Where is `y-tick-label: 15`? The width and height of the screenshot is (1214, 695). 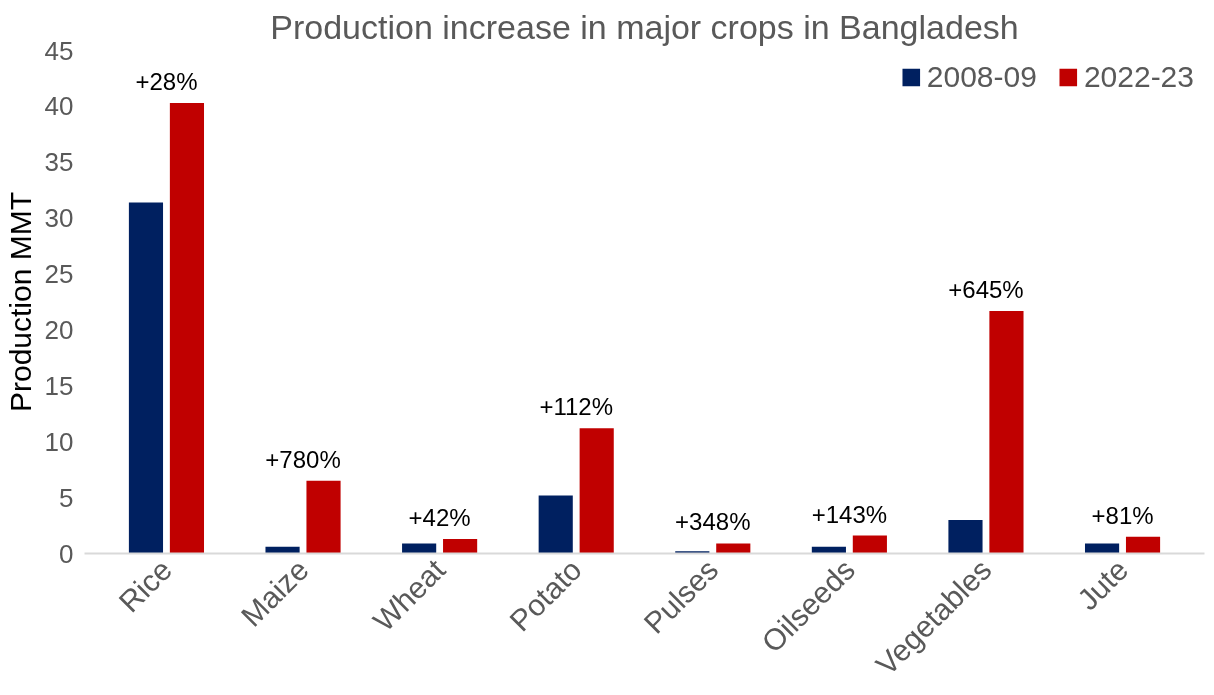 y-tick-label: 15 is located at coordinates (59, 385).